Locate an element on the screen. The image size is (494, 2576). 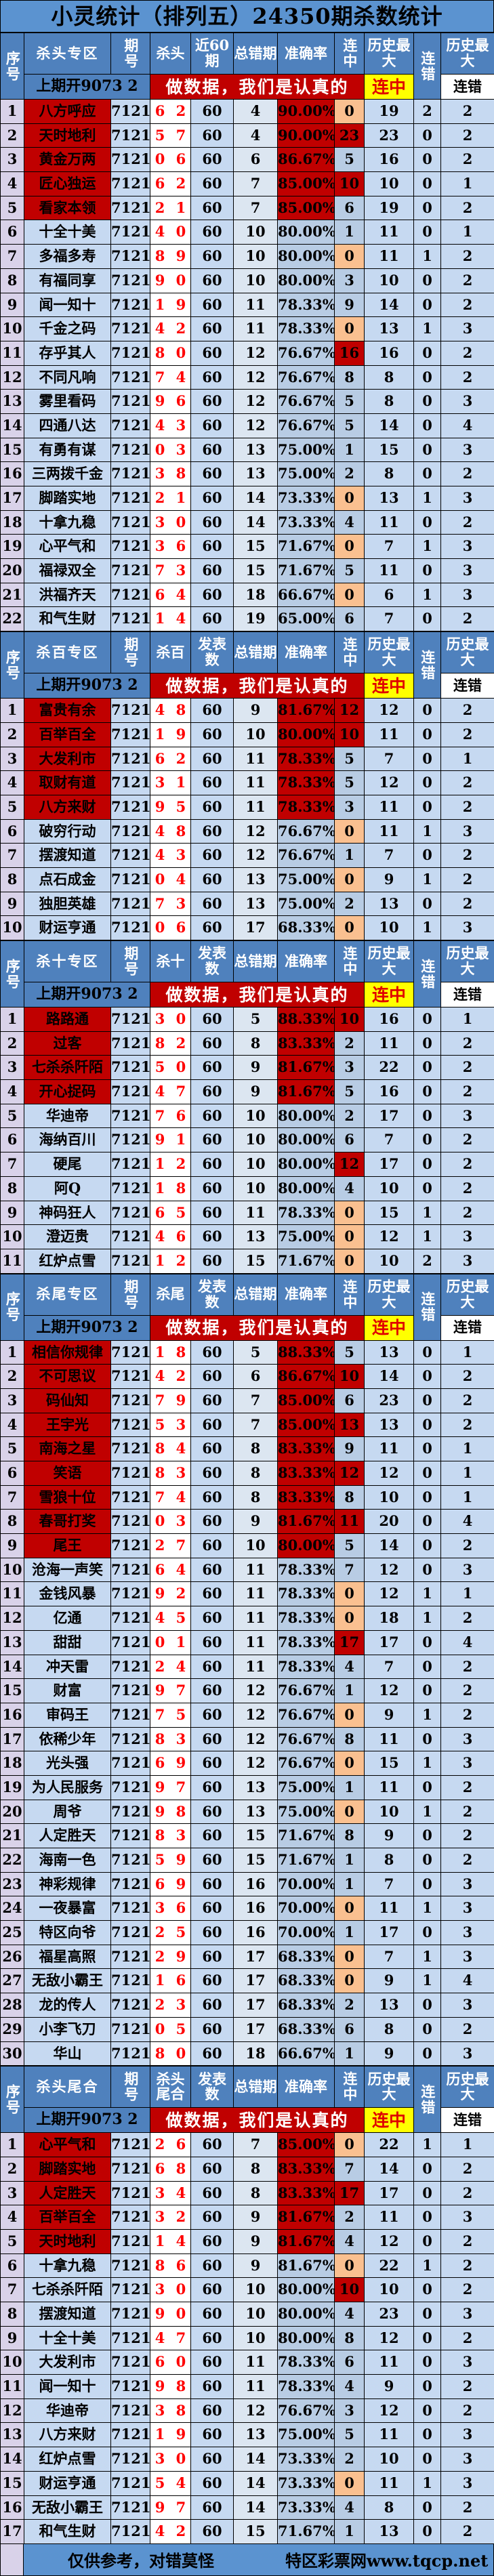
accuracy-cell: 73.33% is located at coordinates (306, 2507).